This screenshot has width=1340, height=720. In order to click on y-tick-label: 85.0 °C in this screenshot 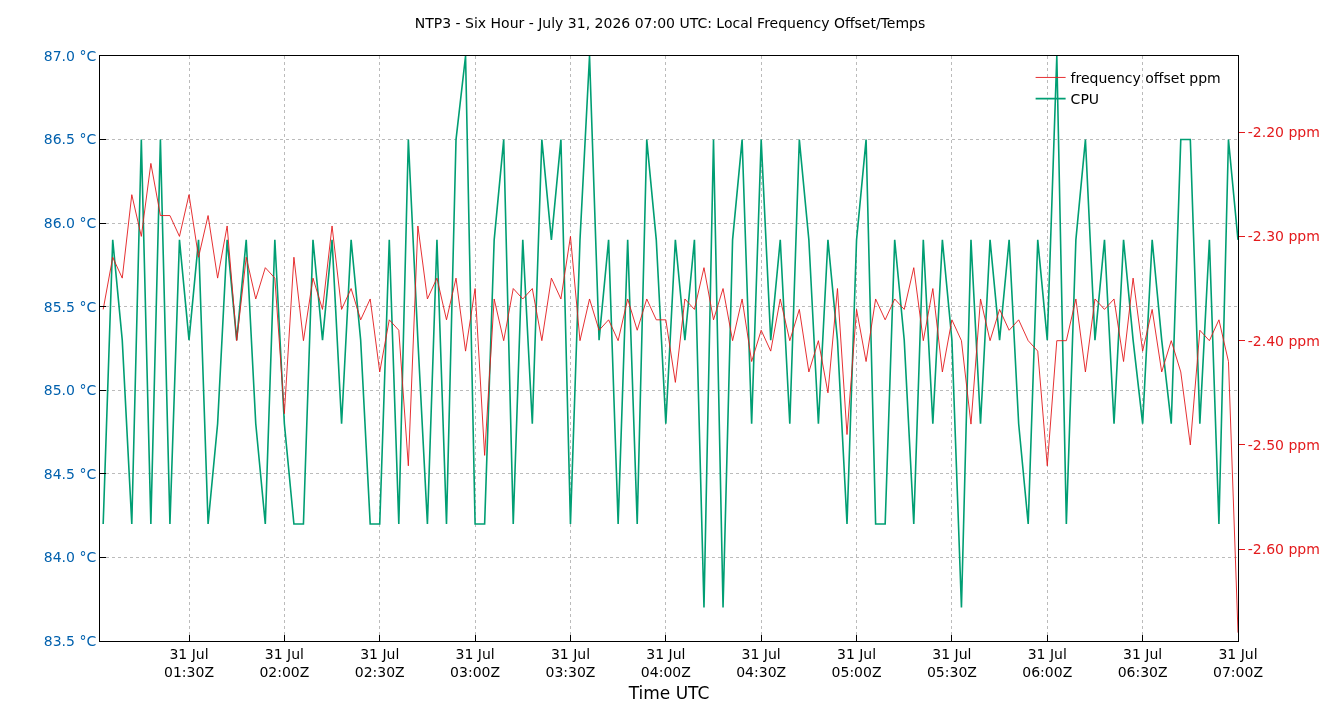, I will do `click(70, 390)`.